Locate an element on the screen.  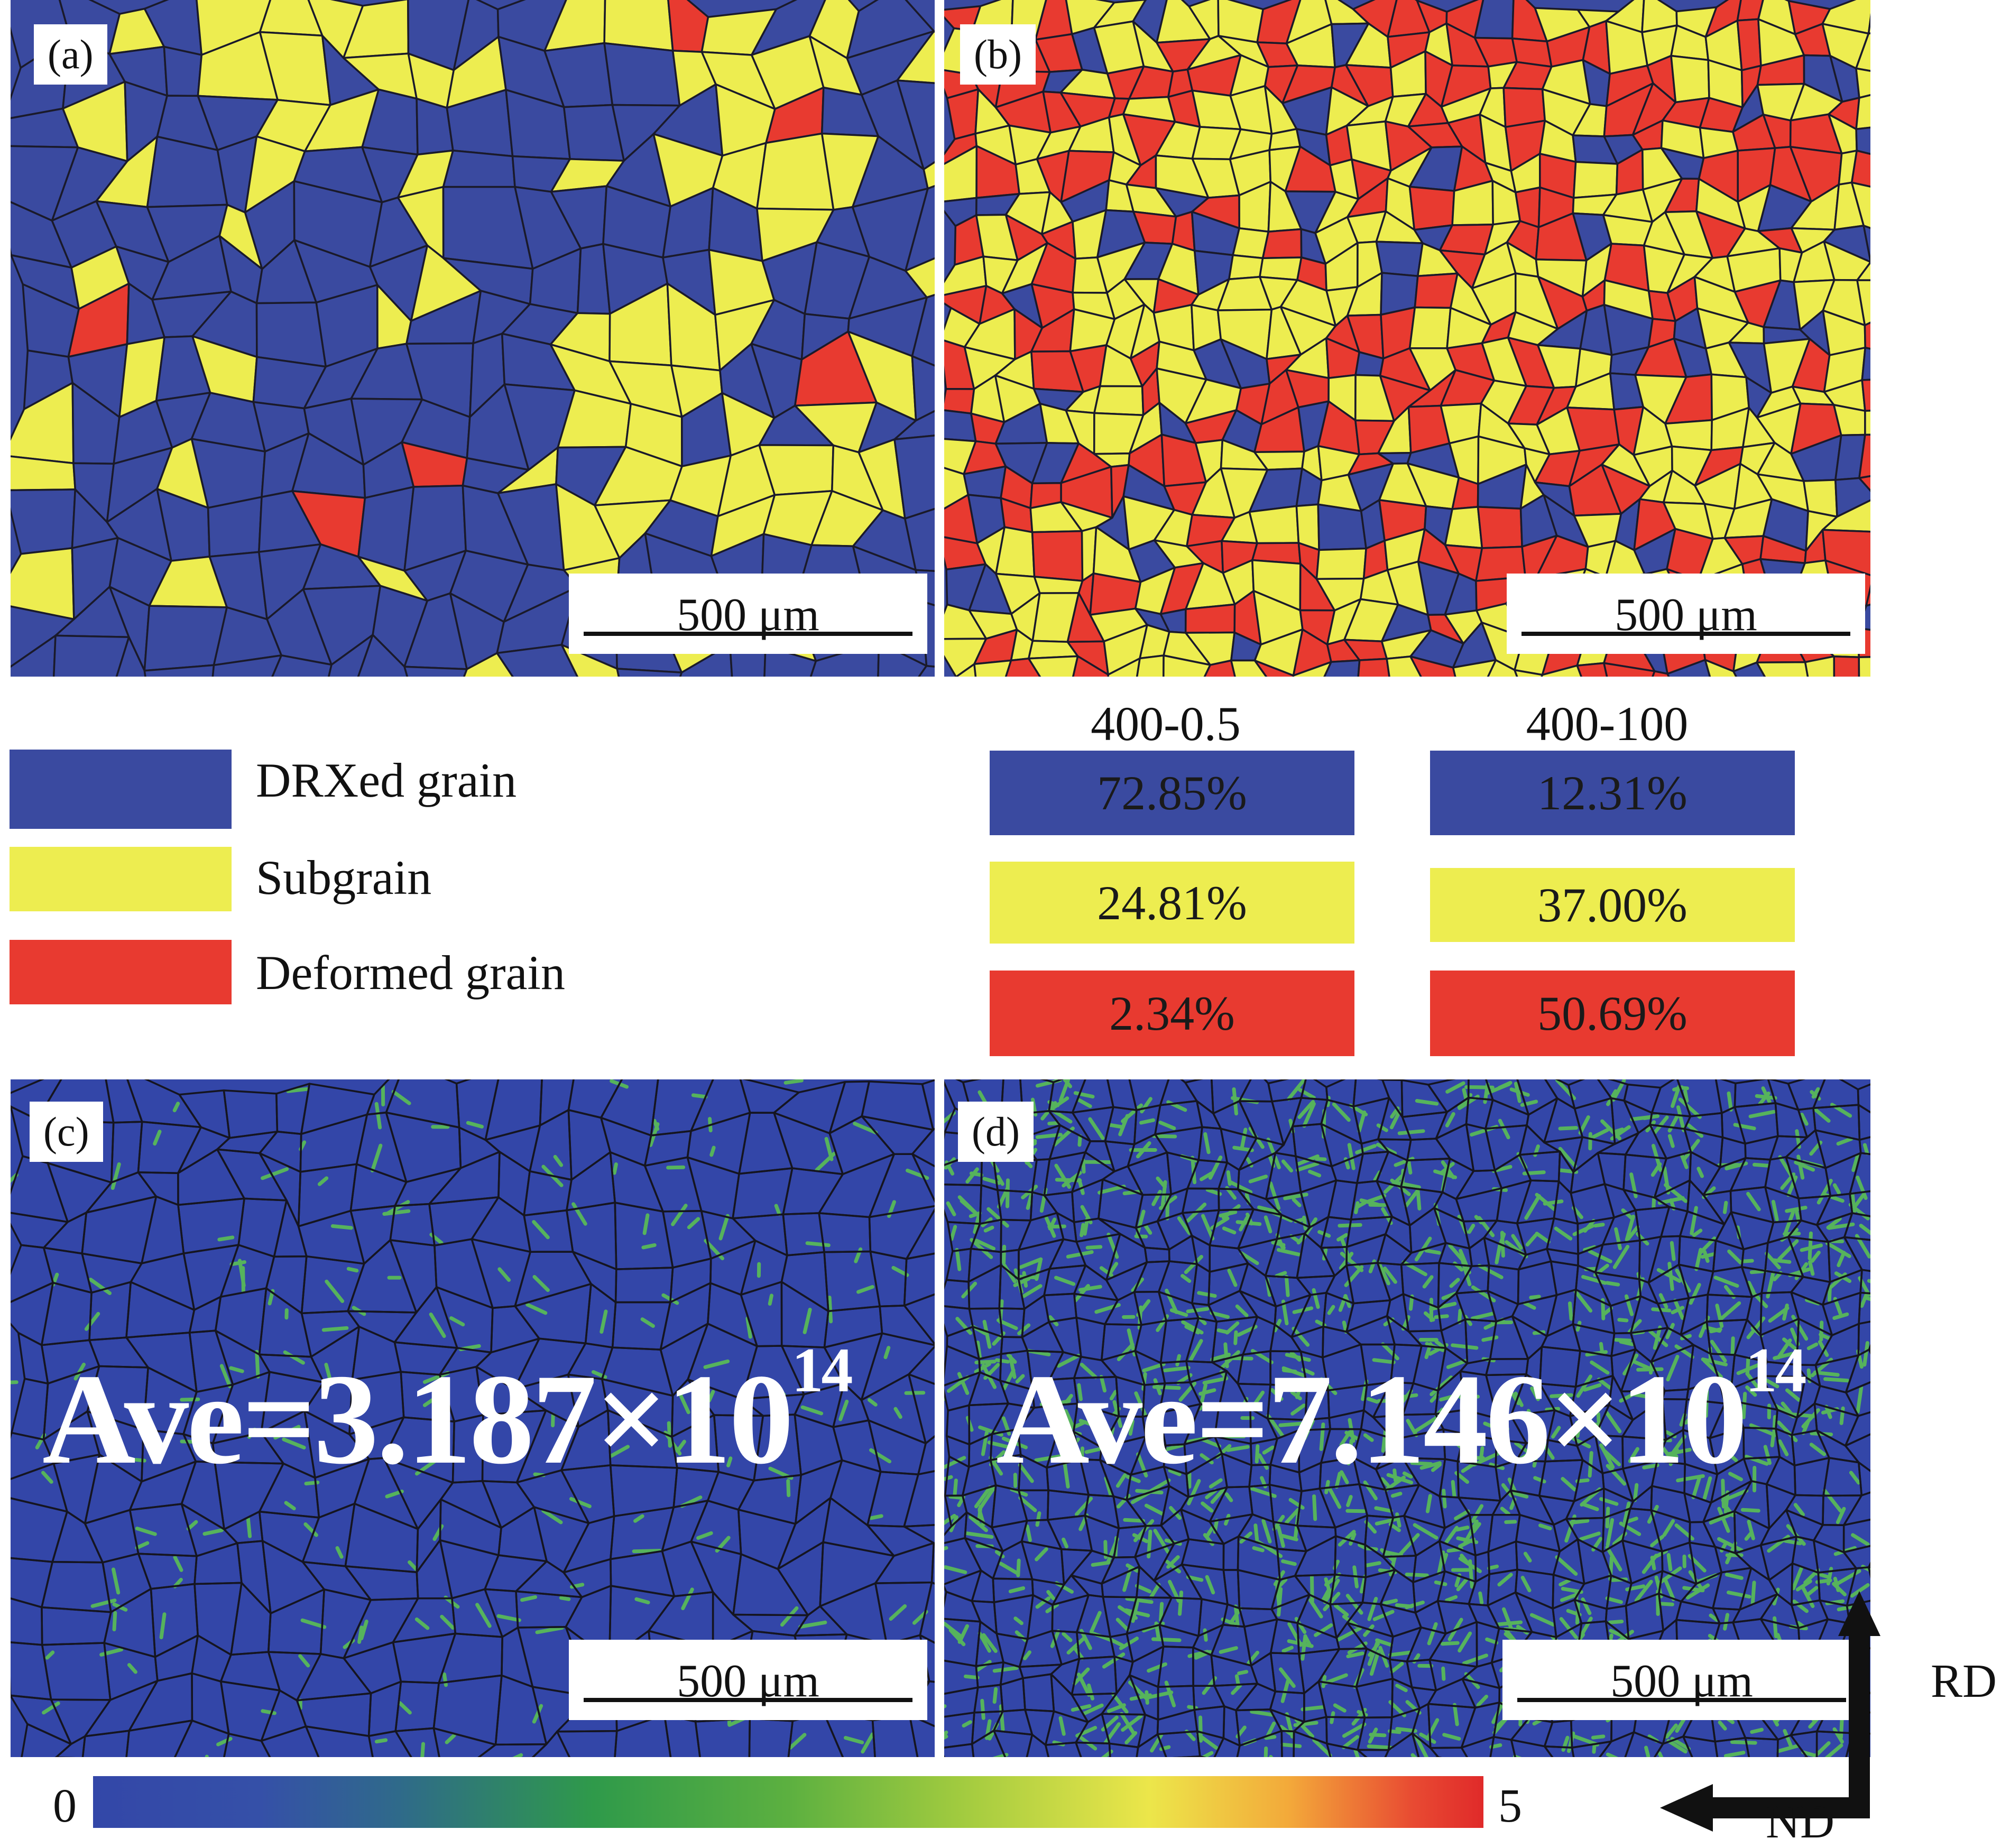
fraction-subgrain-400-100: 37.00% is located at coordinates (1613, 905).